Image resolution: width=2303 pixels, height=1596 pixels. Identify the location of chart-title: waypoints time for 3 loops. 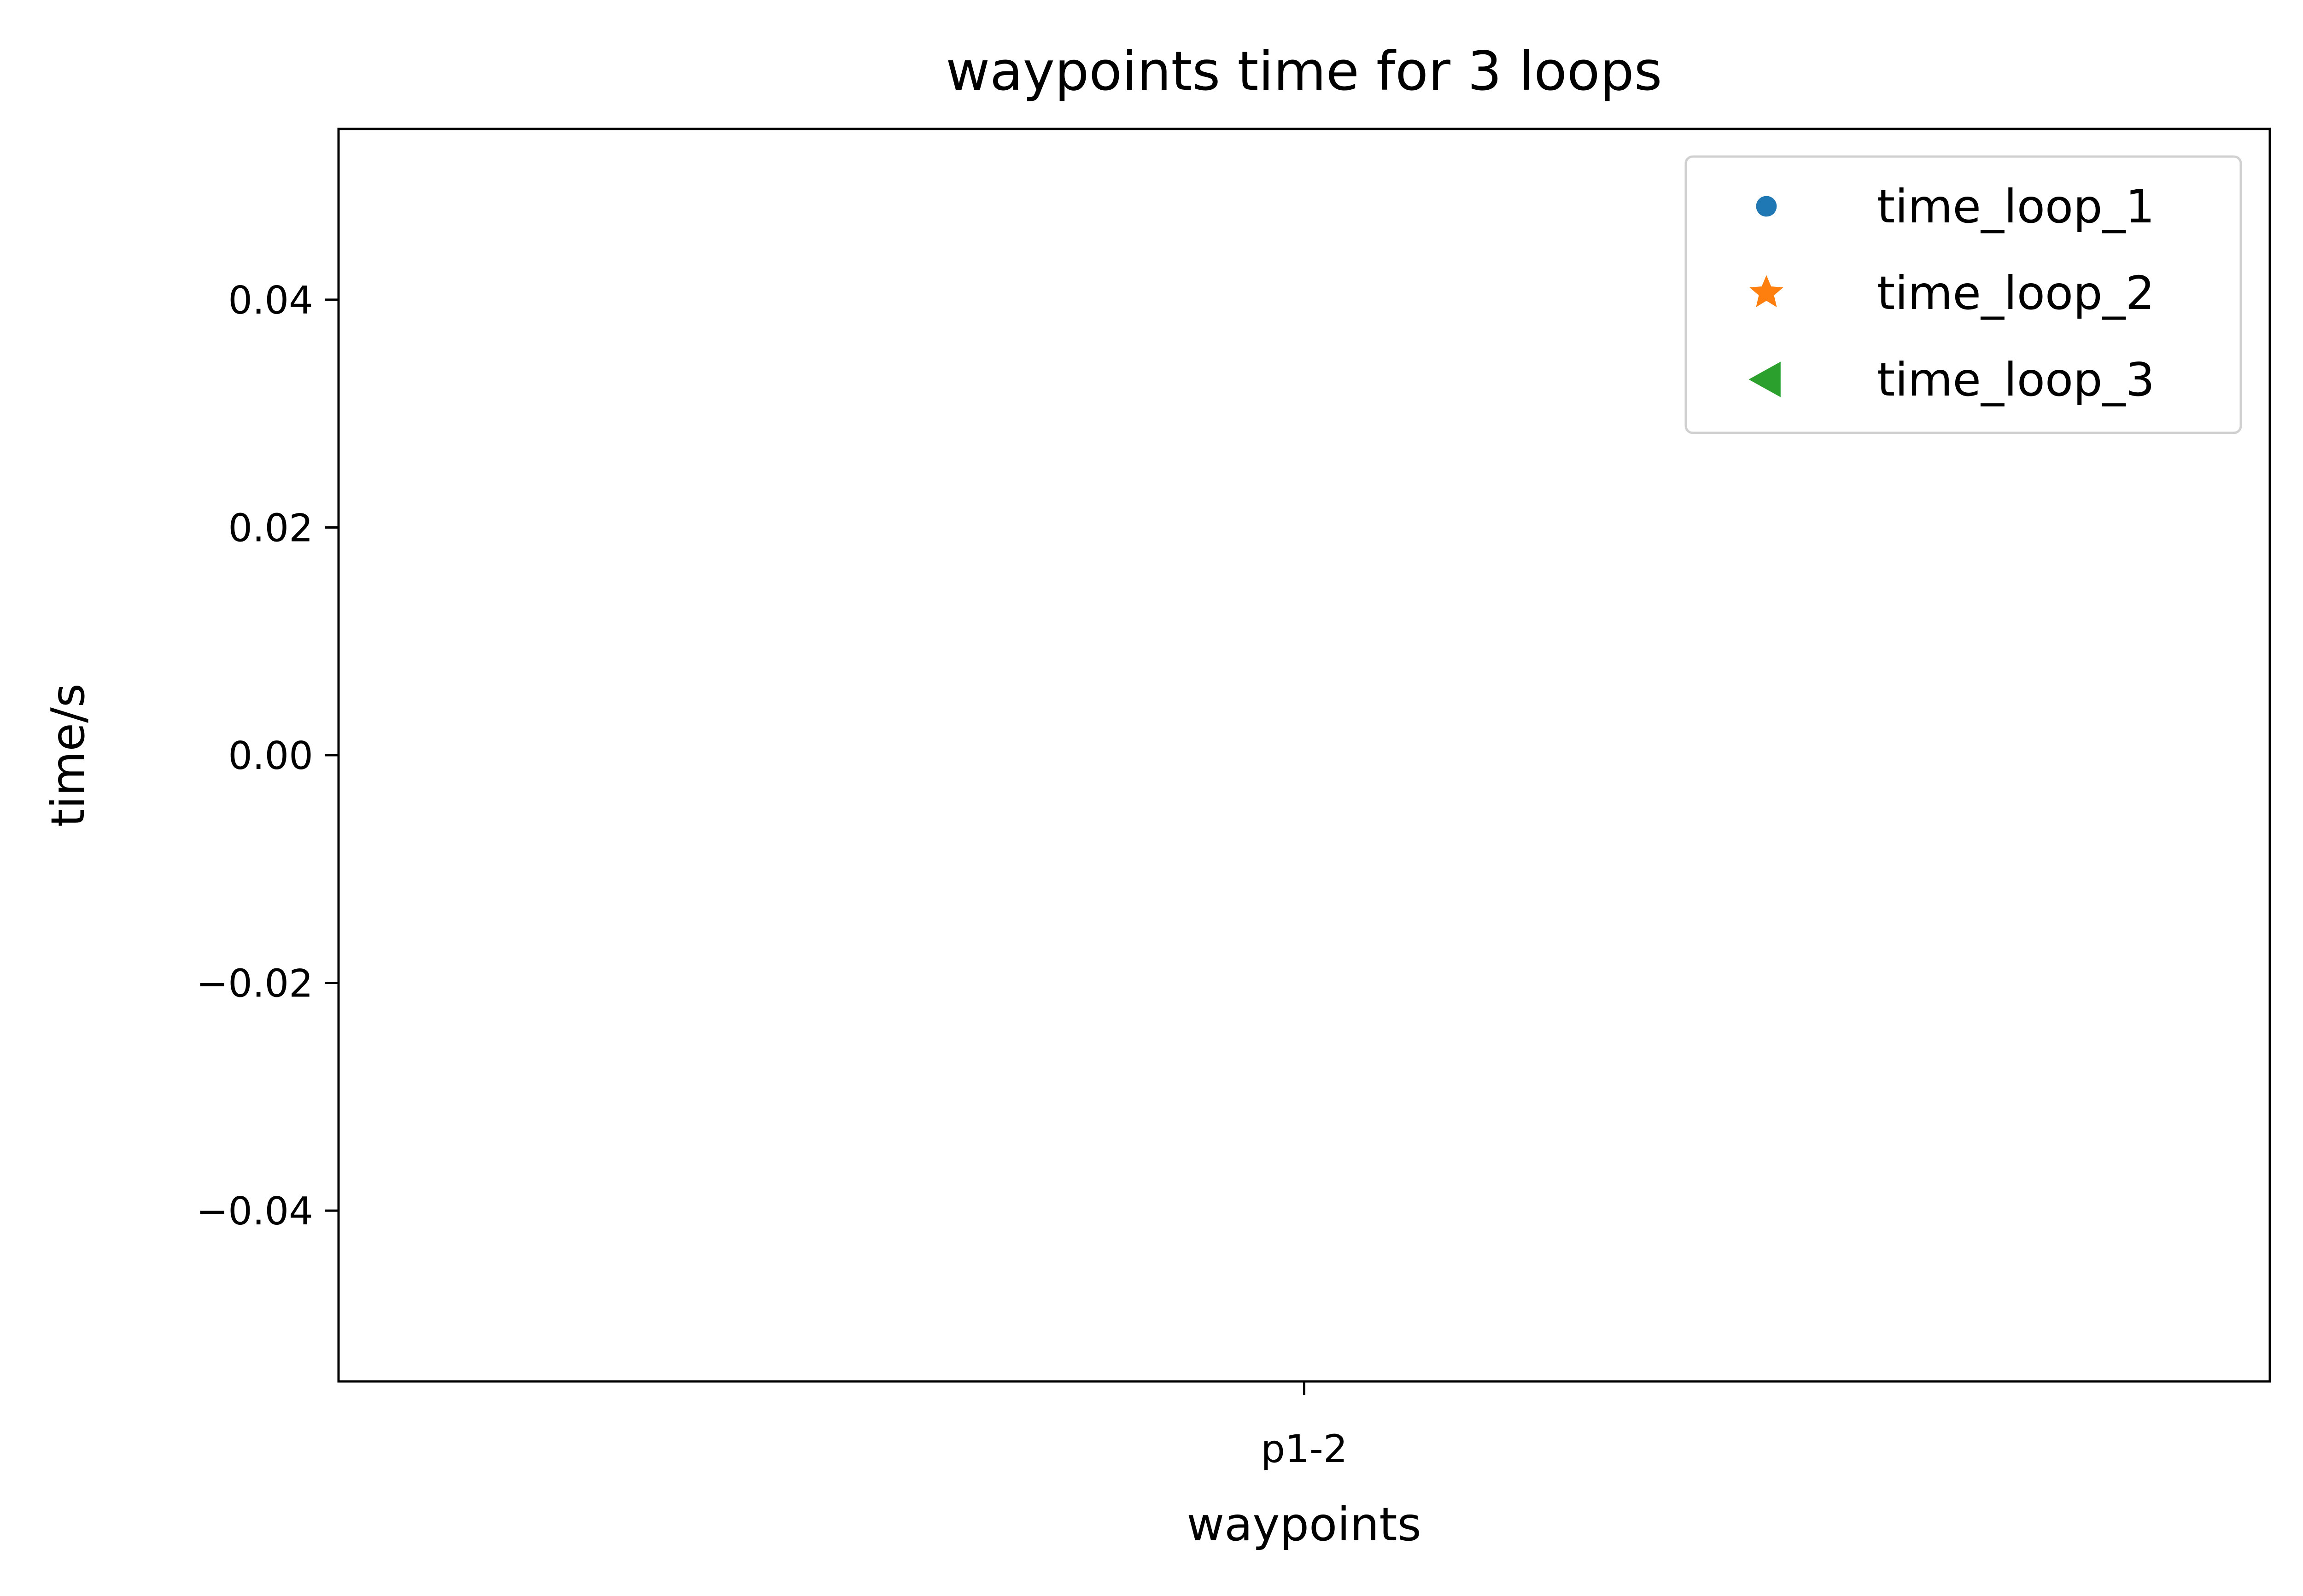
(1304, 71).